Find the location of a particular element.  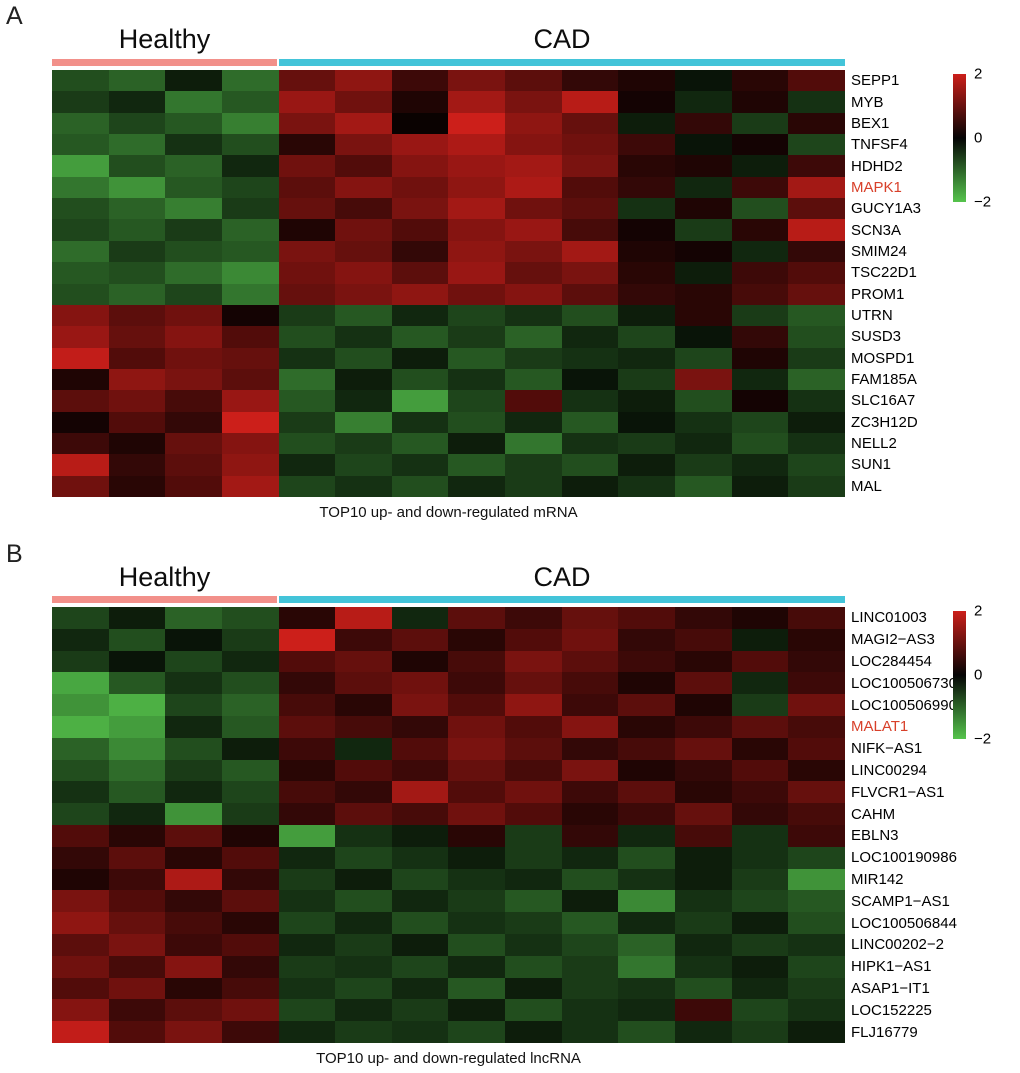

gene-label: SEPP1 is located at coordinates (875, 81).